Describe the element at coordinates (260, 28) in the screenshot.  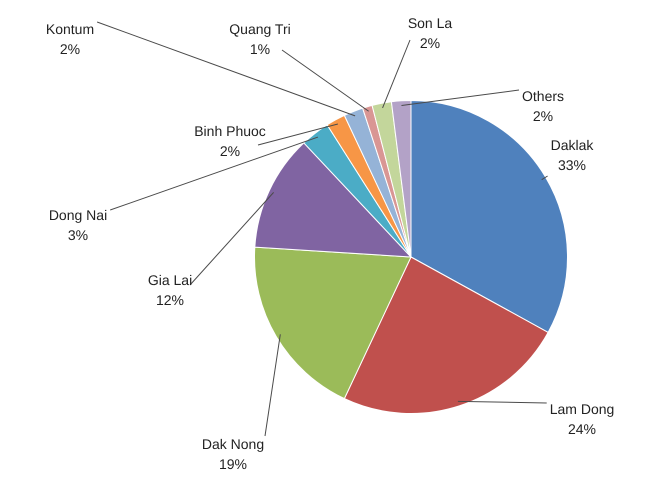
I see `slice-label: Quang Tri` at that location.